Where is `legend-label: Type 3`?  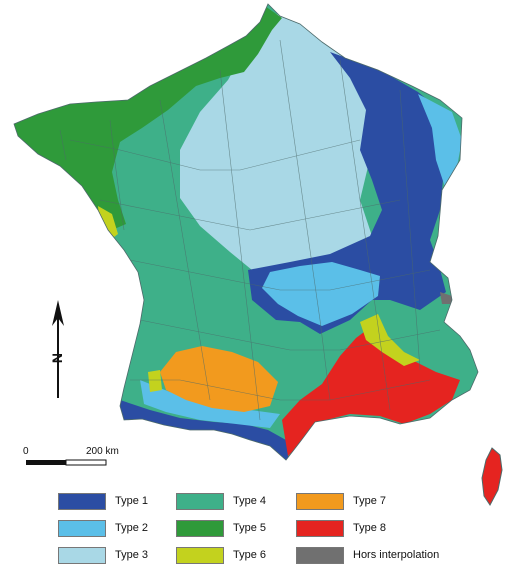
legend-label: Type 3 is located at coordinates (132, 555).